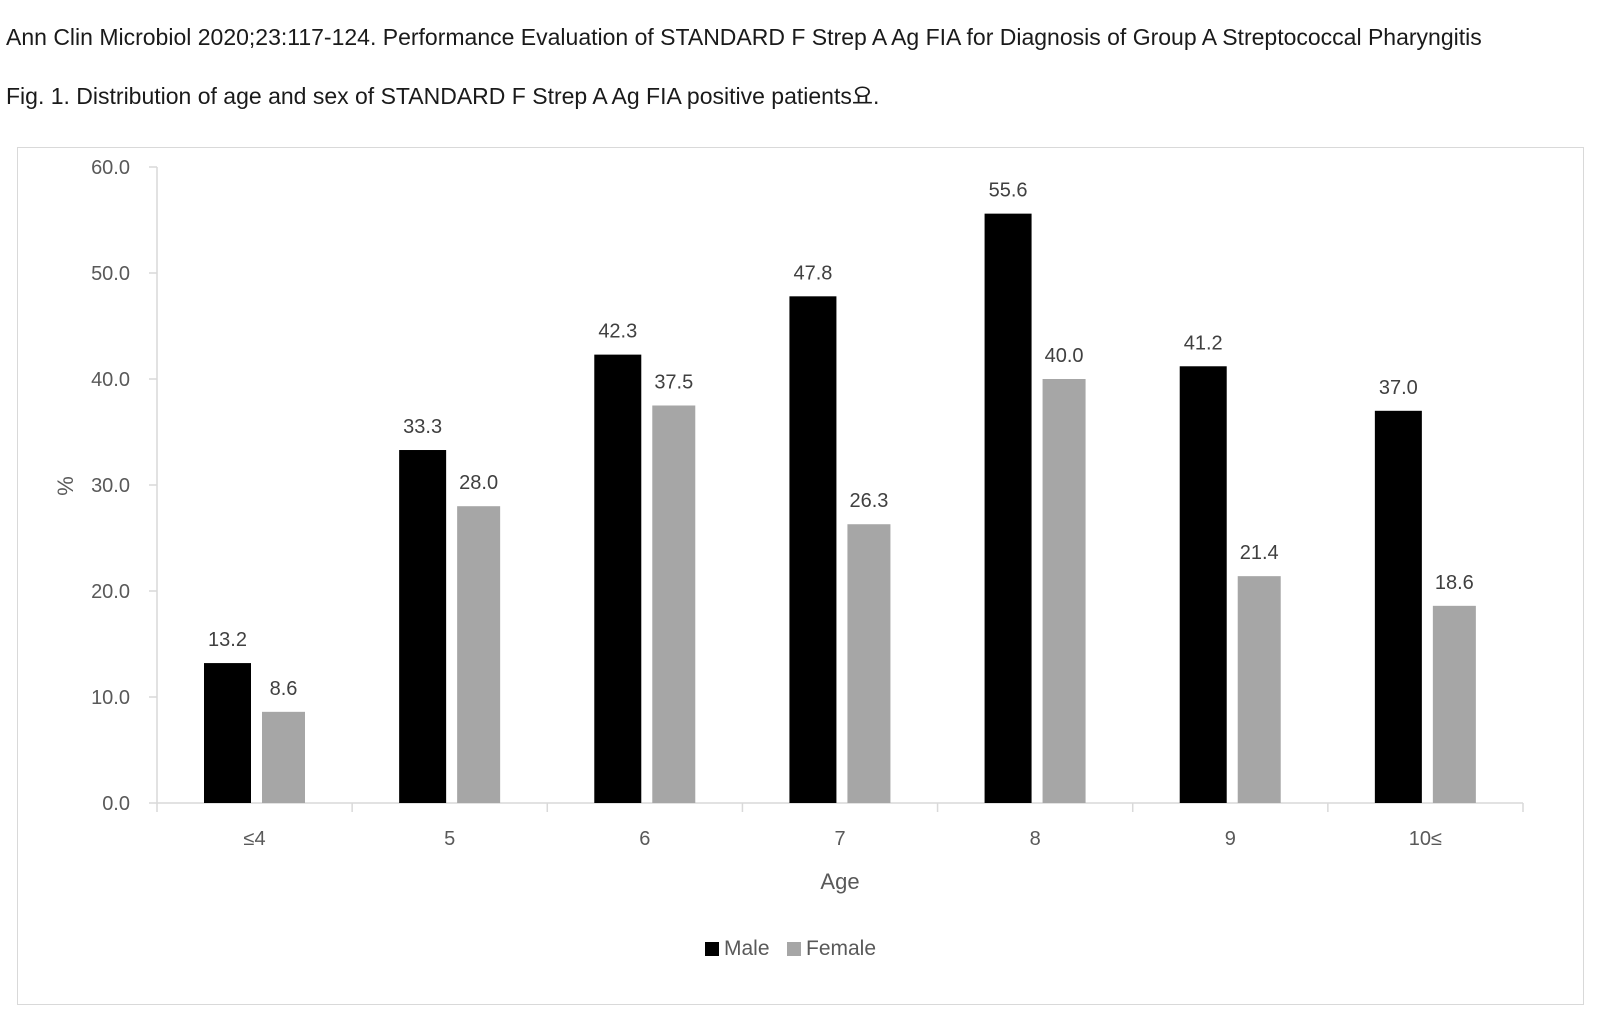 The image size is (1600, 1020). I want to click on x-tick-label: 9, so click(1230, 839).